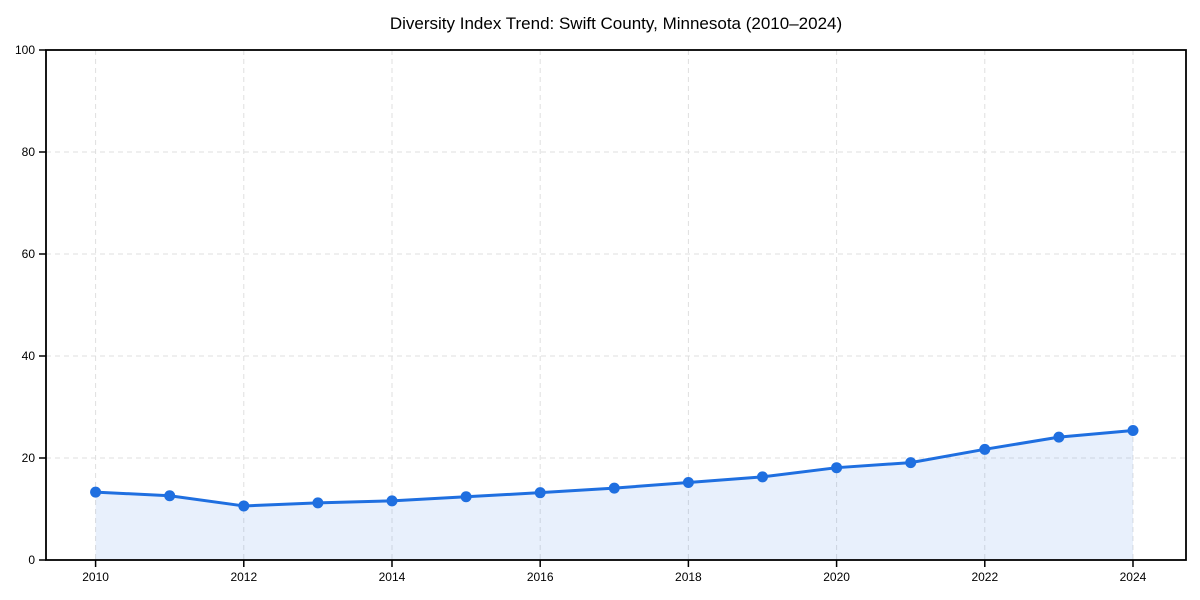 Image resolution: width=1200 pixels, height=600 pixels. I want to click on x-axis-group: 2010 2012 2014 2016 2018 2020 2022 2024, so click(614, 572).